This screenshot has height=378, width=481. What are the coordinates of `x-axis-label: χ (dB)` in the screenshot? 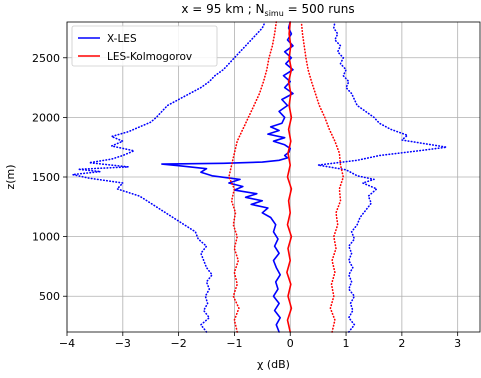 It's located at (273, 364).